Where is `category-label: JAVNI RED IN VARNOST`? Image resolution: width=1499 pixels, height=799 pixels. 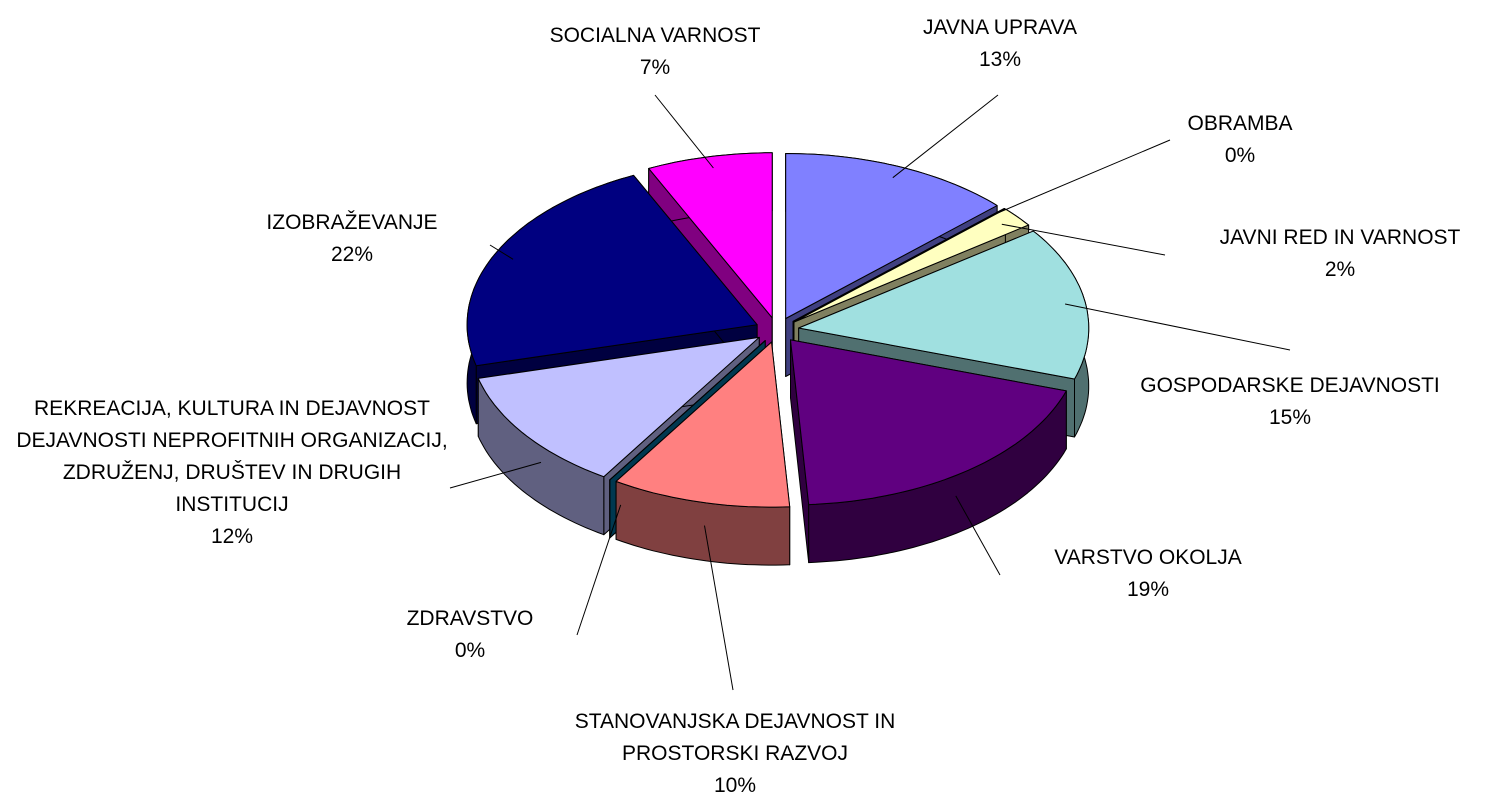 category-label: JAVNI RED IN VARNOST is located at coordinates (1340, 237).